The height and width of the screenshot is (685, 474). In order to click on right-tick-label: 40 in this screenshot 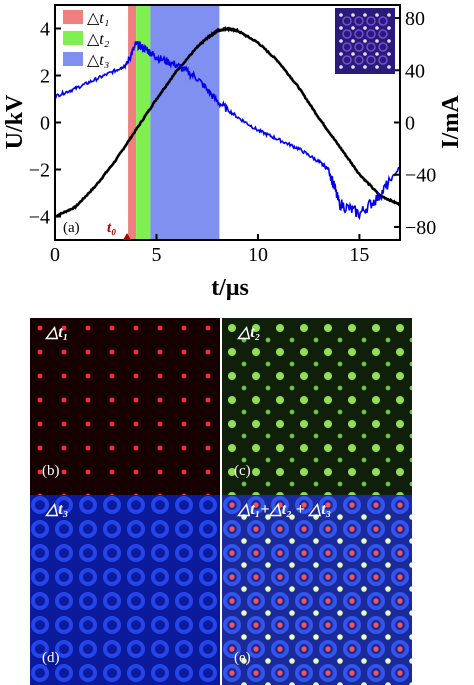, I will do `click(415, 71)`.